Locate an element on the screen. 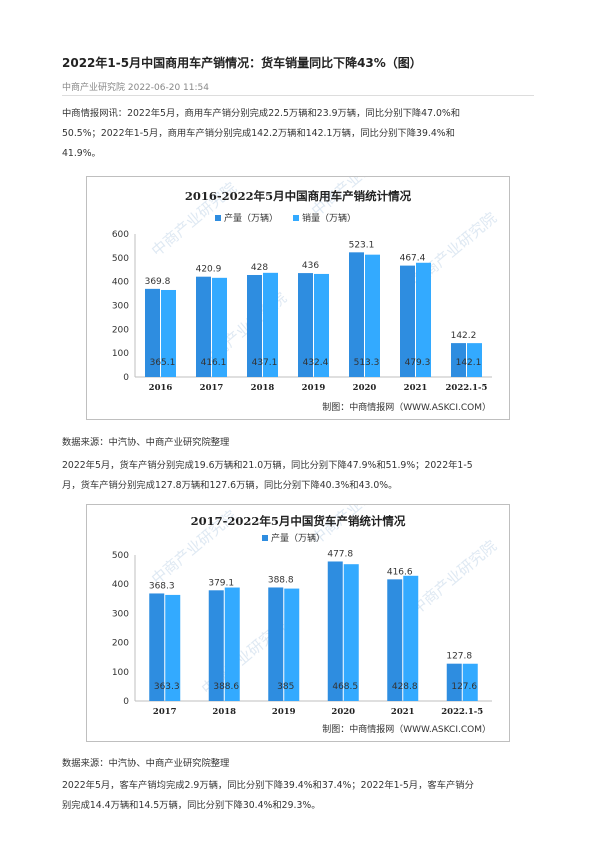 The width and height of the screenshot is (595, 842). watermark-text: 中商产业研究院 is located at coordinates (454, 577).